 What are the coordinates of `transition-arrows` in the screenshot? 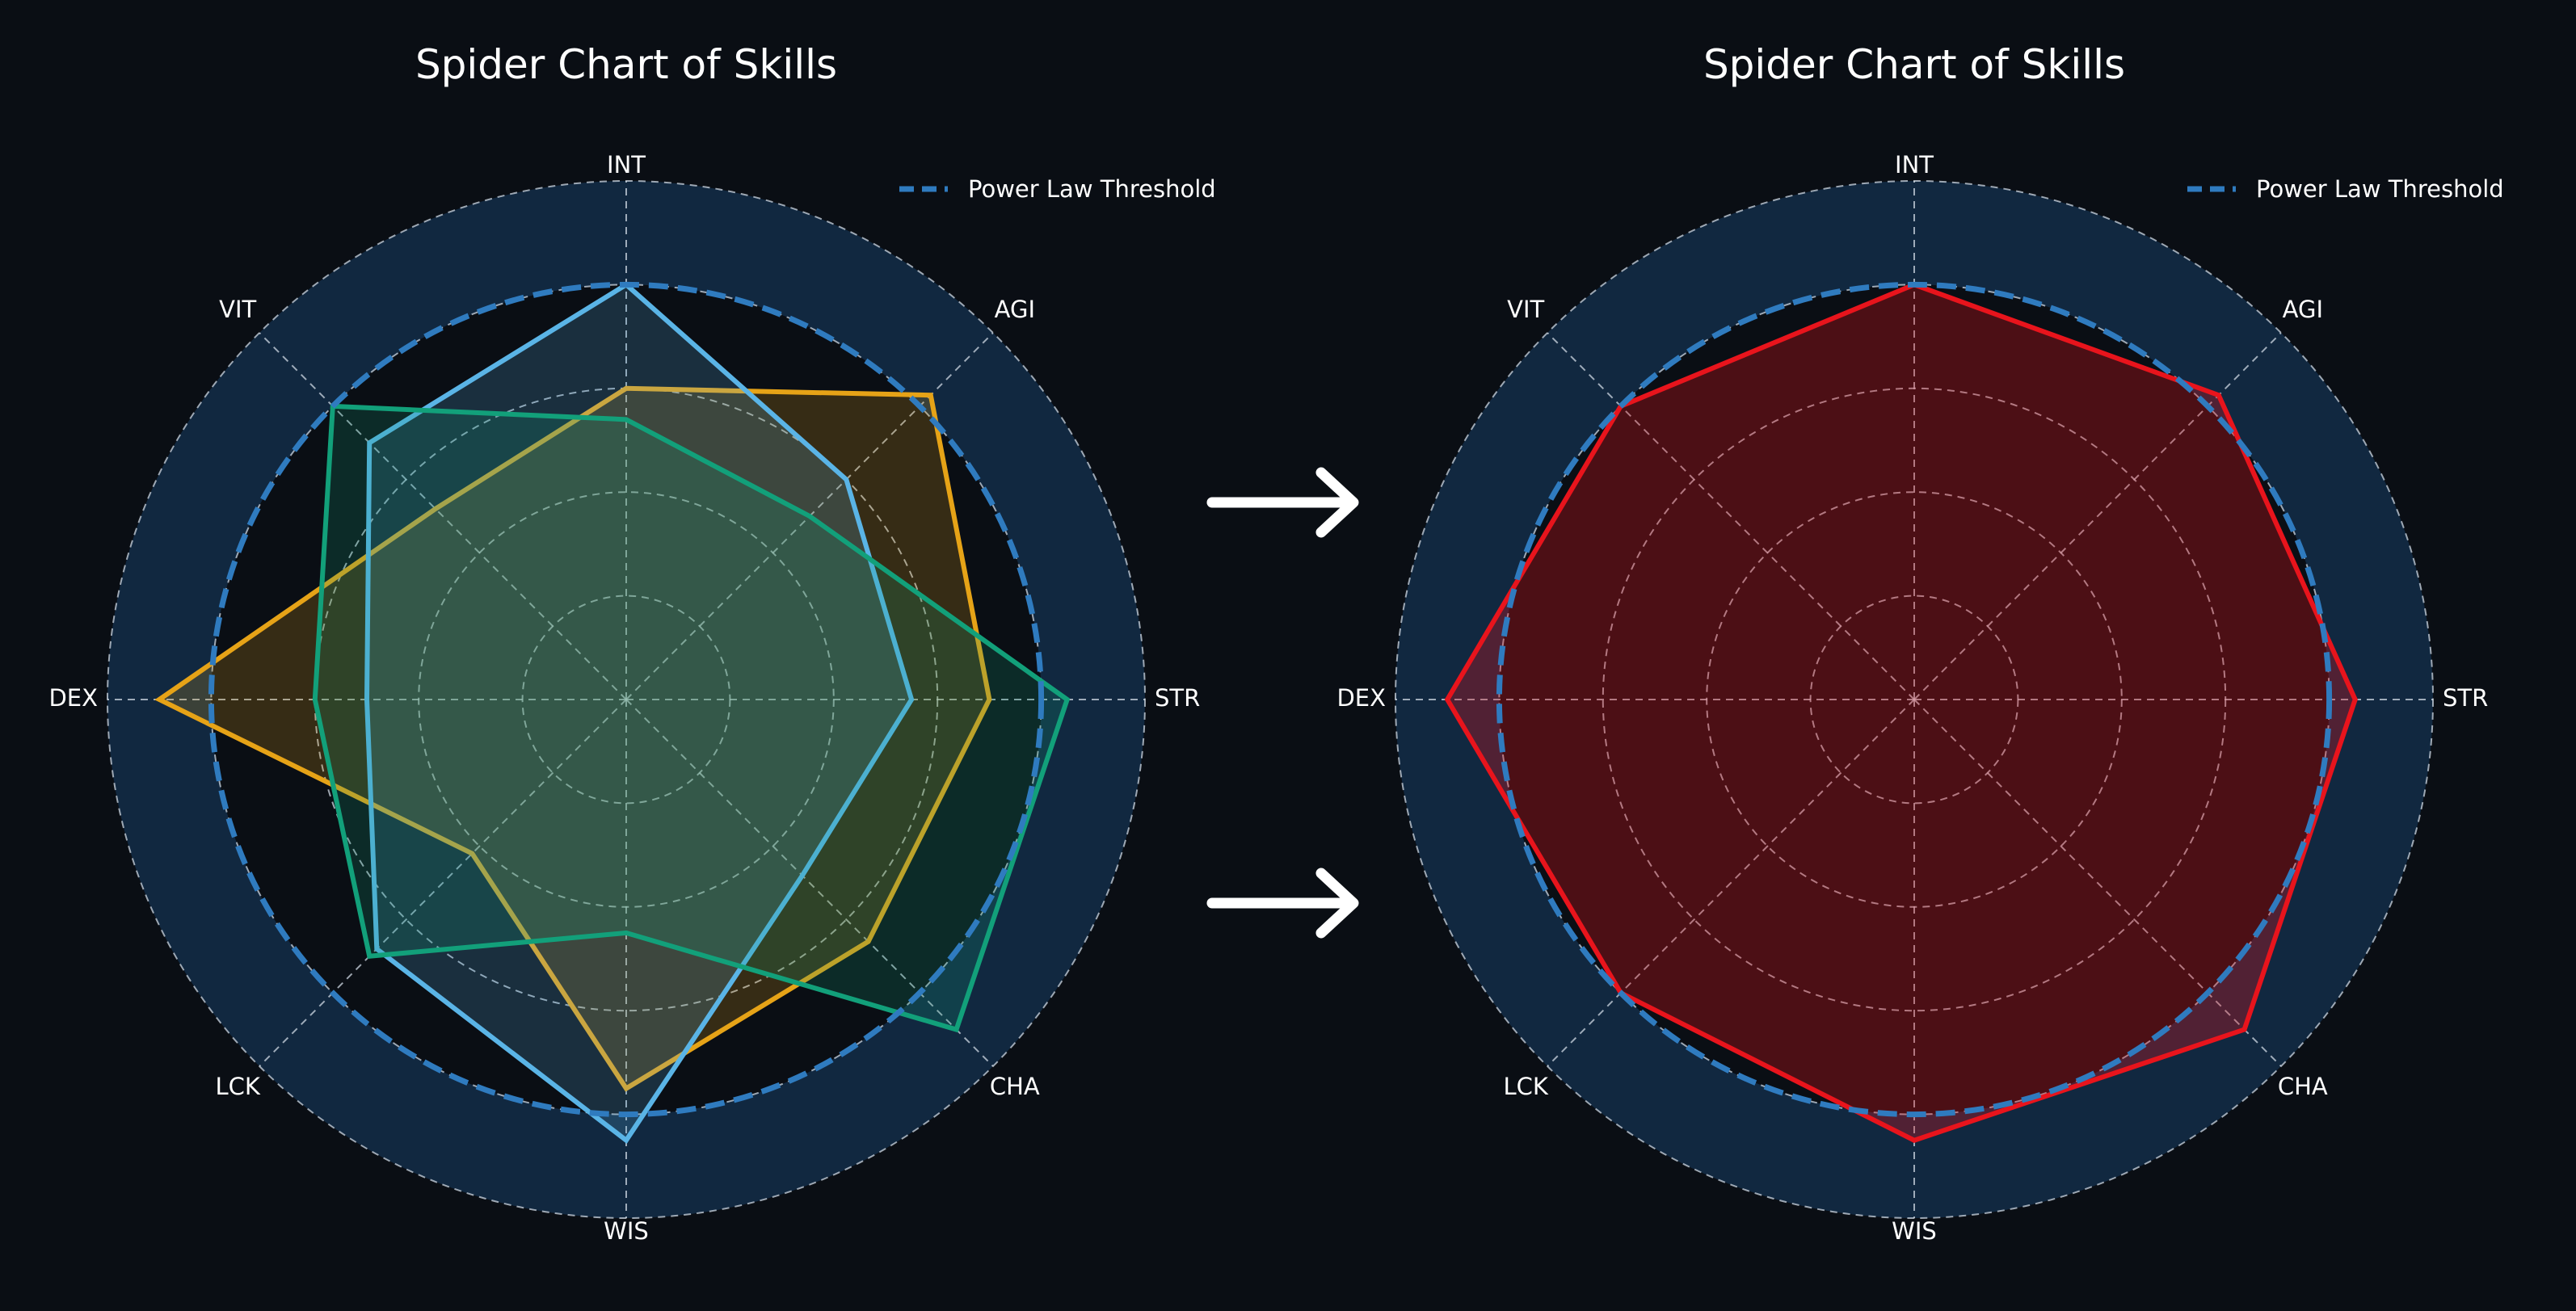 It's located at (1282, 703).